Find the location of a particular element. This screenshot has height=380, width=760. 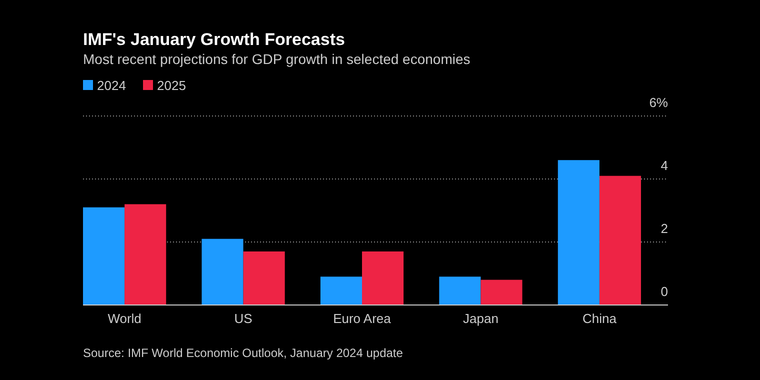

legend-label: 2024 is located at coordinates (111, 85).